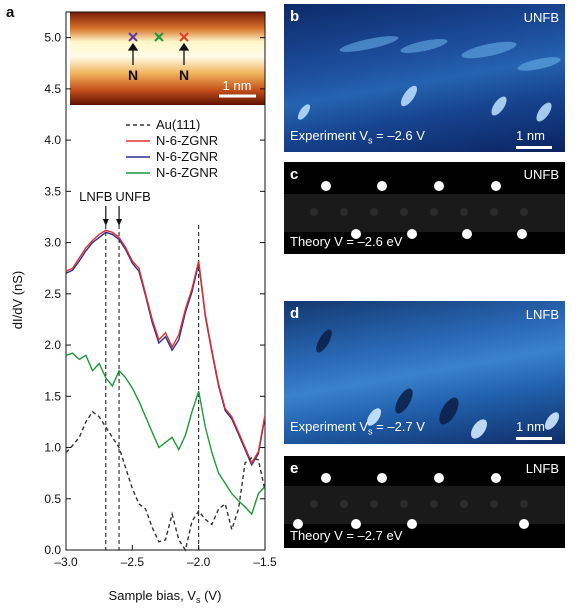 The width and height of the screenshot is (577, 608). What do you see at coordinates (398, 135) in the screenshot?
I see `panel-b-caption-value: = –2.6 V` at bounding box center [398, 135].